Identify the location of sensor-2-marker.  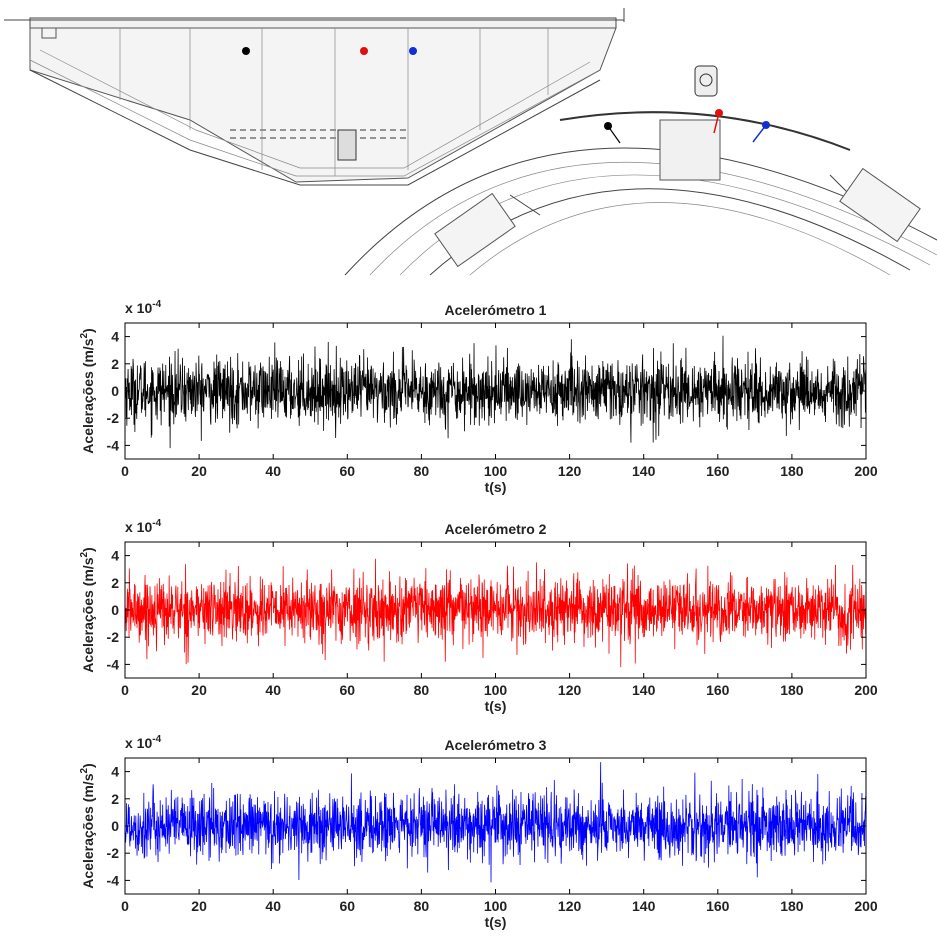
(364, 51).